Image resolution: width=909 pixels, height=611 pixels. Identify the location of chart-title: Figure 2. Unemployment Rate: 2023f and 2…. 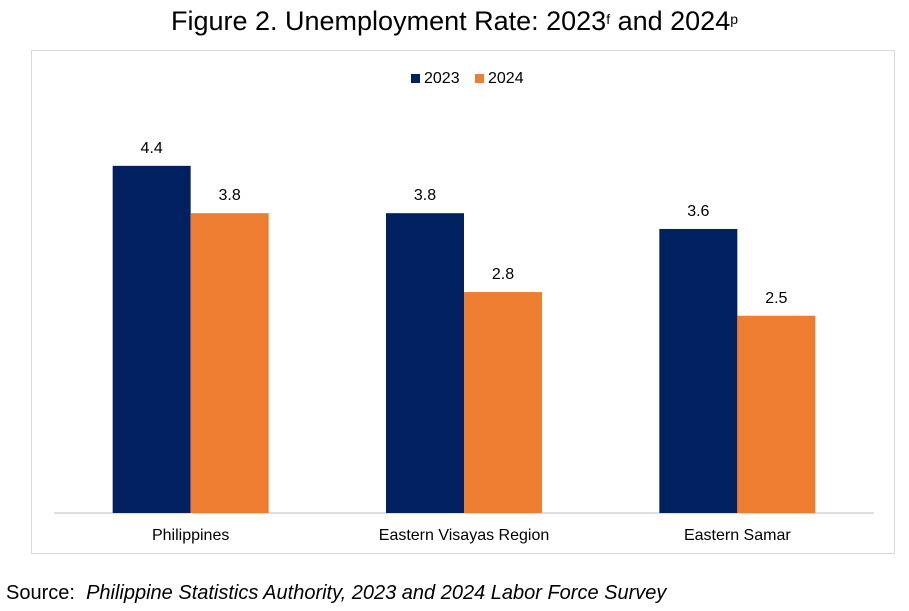
(454, 21).